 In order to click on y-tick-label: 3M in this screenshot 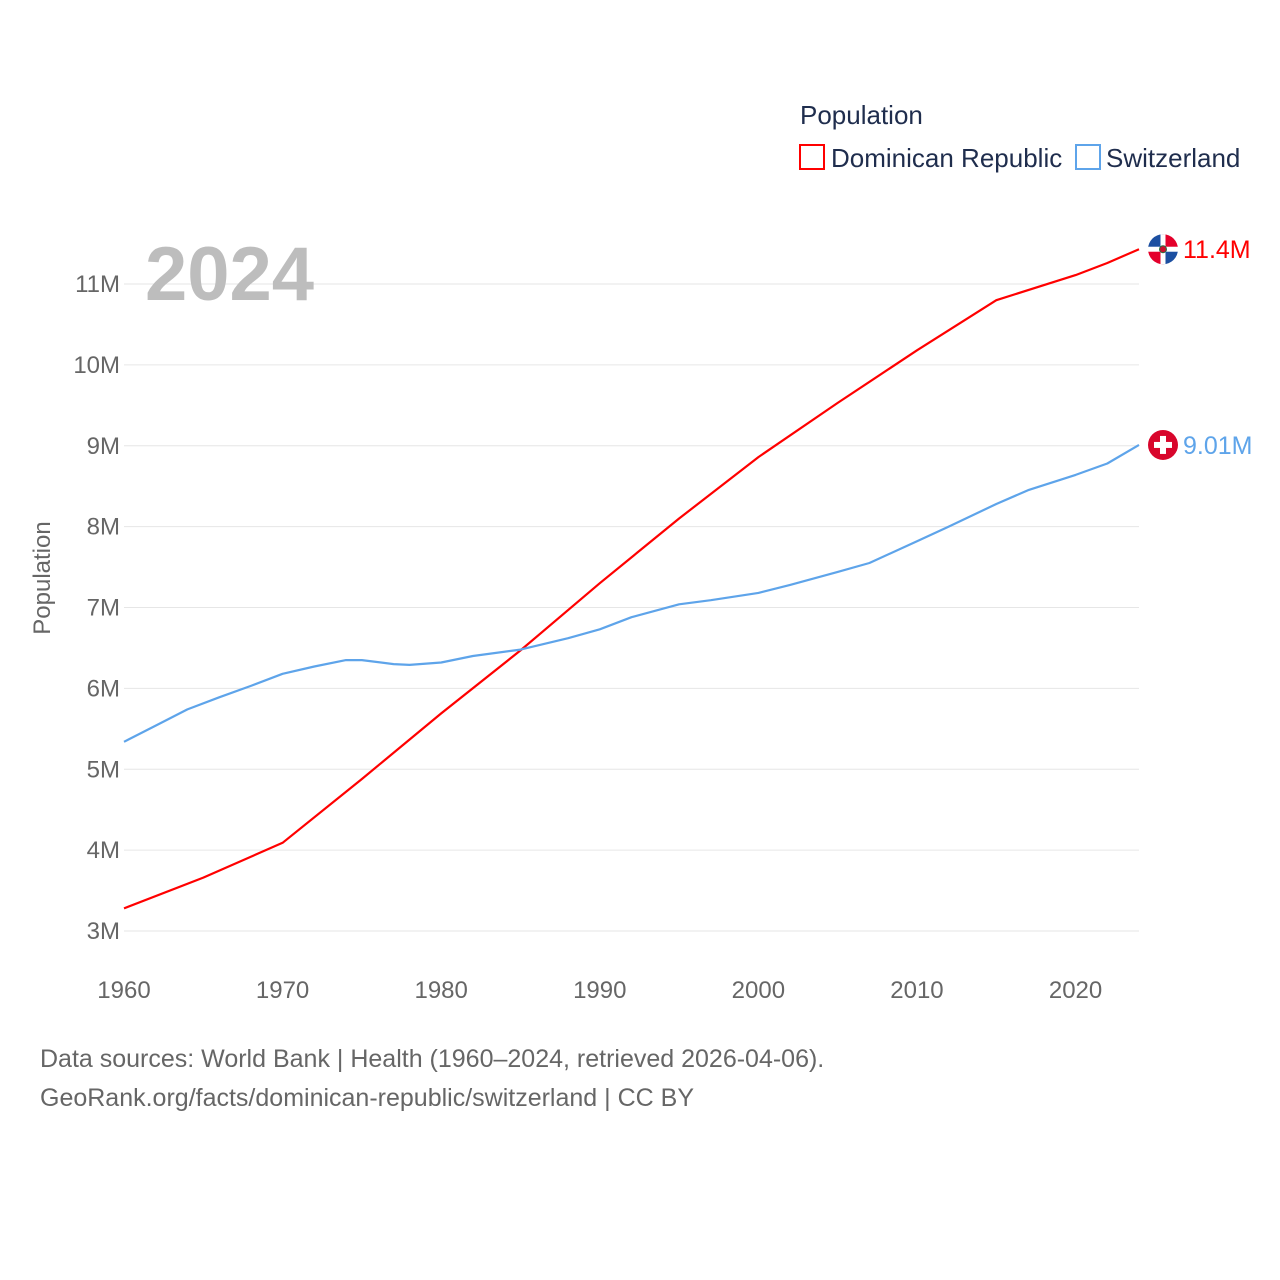, I will do `click(103, 931)`.